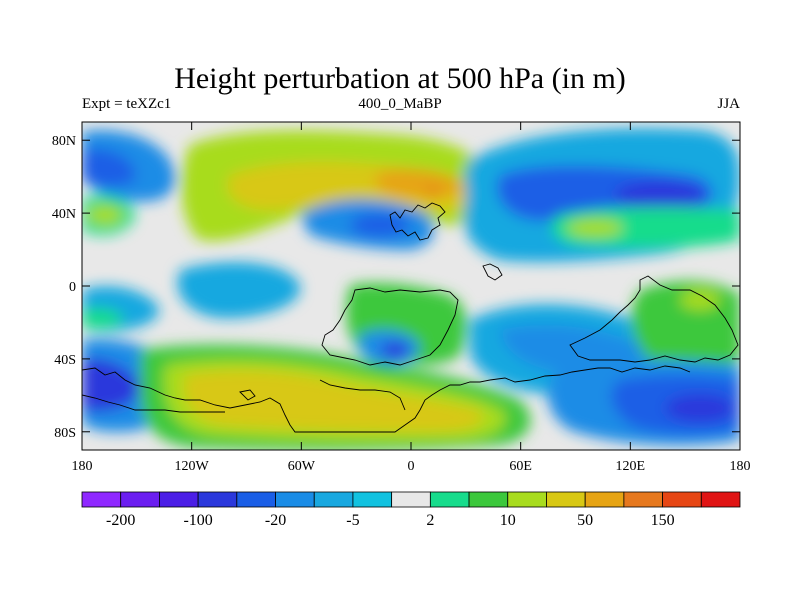  What do you see at coordinates (192, 466) in the screenshot?
I see `x-tick-label: 120W` at bounding box center [192, 466].